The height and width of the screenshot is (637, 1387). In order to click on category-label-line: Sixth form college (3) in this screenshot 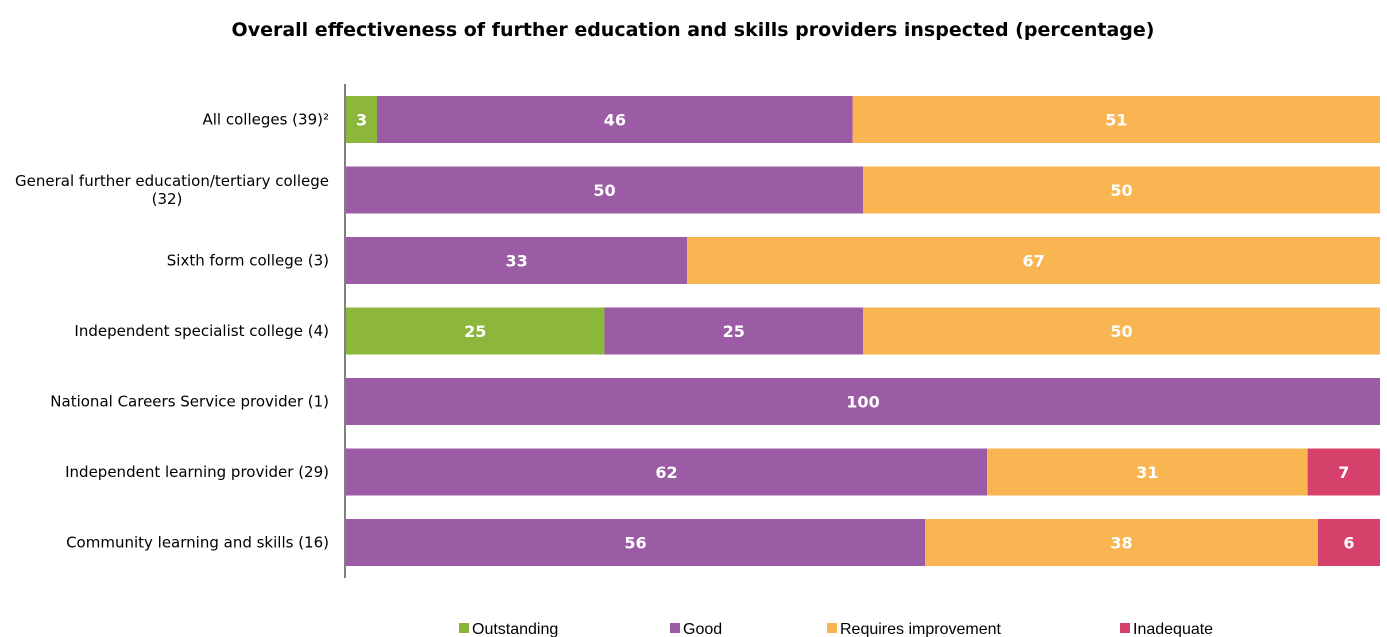, I will do `click(248, 261)`.